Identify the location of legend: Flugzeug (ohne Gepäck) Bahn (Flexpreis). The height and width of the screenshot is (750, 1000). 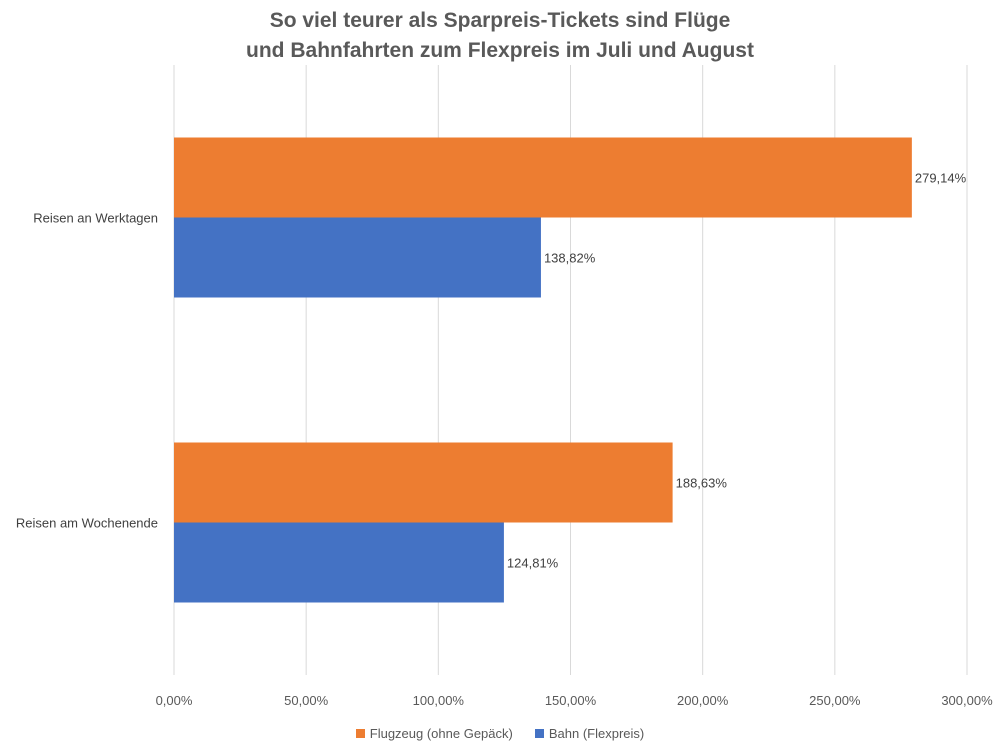
(500, 733).